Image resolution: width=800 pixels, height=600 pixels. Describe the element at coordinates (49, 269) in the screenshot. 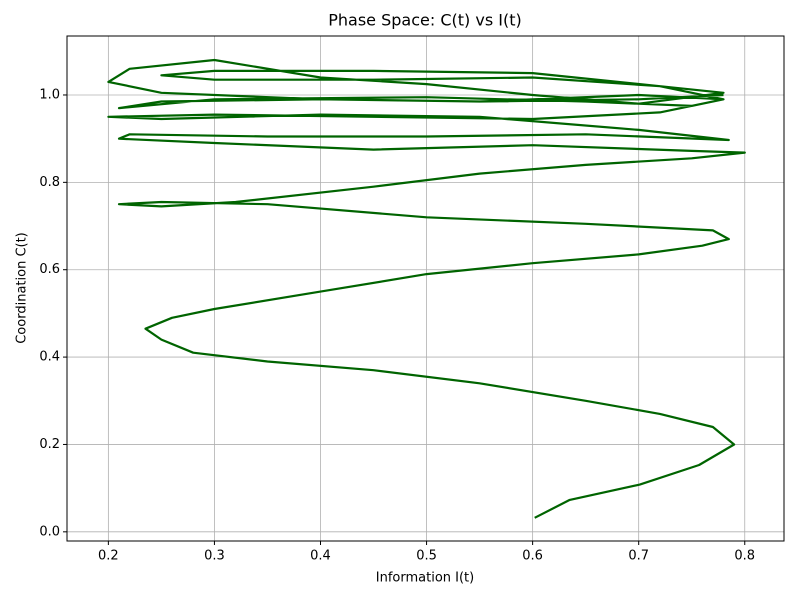

I see `y-tick-label: 0.6` at that location.